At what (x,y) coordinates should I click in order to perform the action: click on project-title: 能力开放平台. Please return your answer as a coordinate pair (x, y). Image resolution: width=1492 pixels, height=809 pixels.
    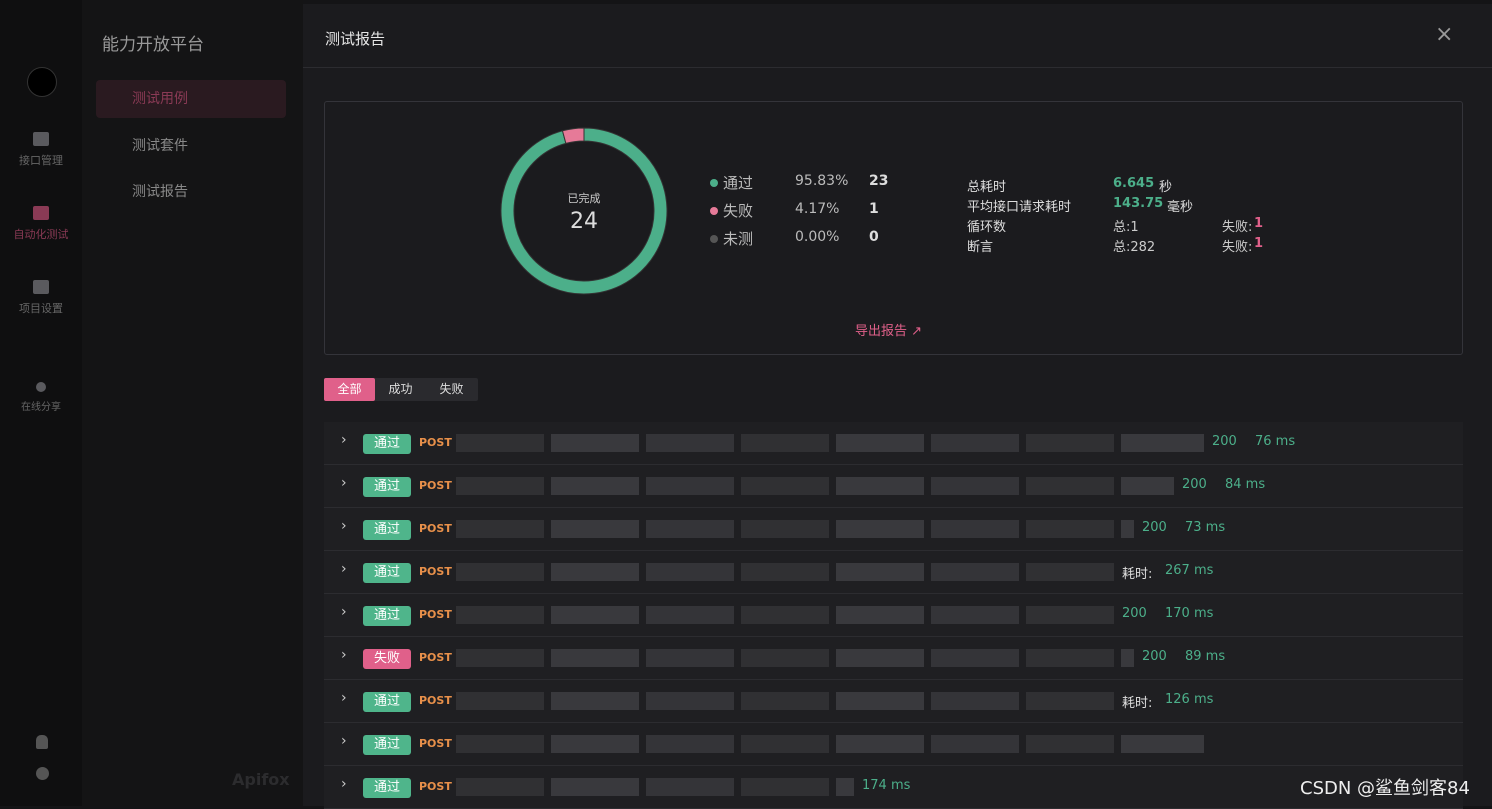
    Looking at the image, I should click on (153, 45).